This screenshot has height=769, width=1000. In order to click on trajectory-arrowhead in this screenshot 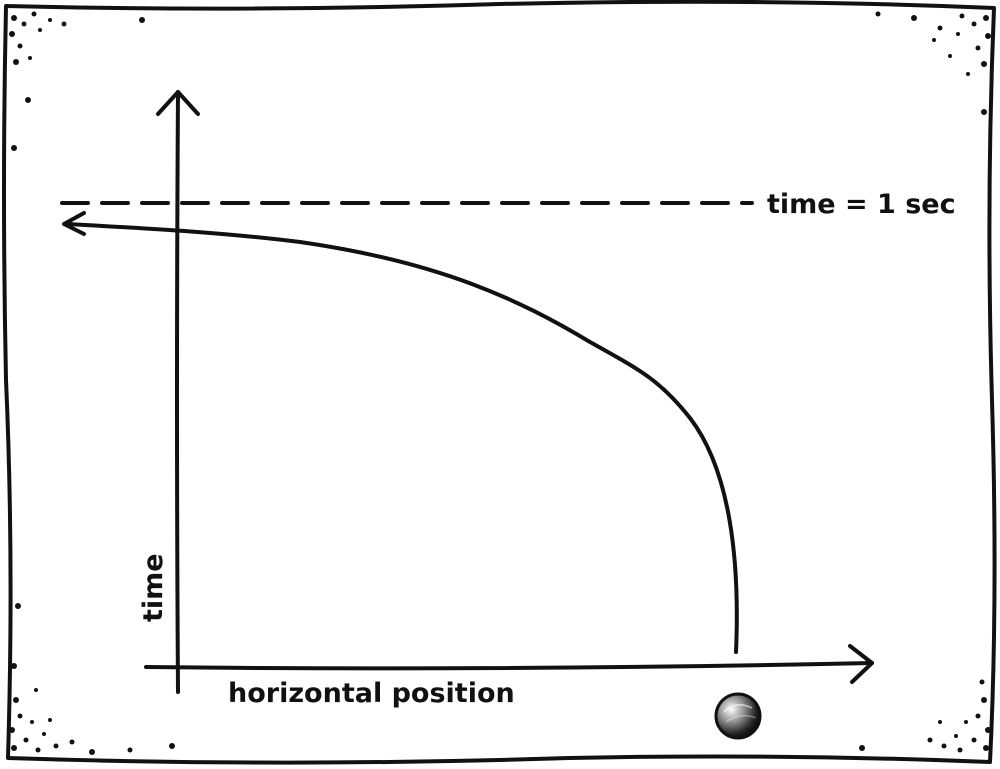, I will do `click(74, 223)`.